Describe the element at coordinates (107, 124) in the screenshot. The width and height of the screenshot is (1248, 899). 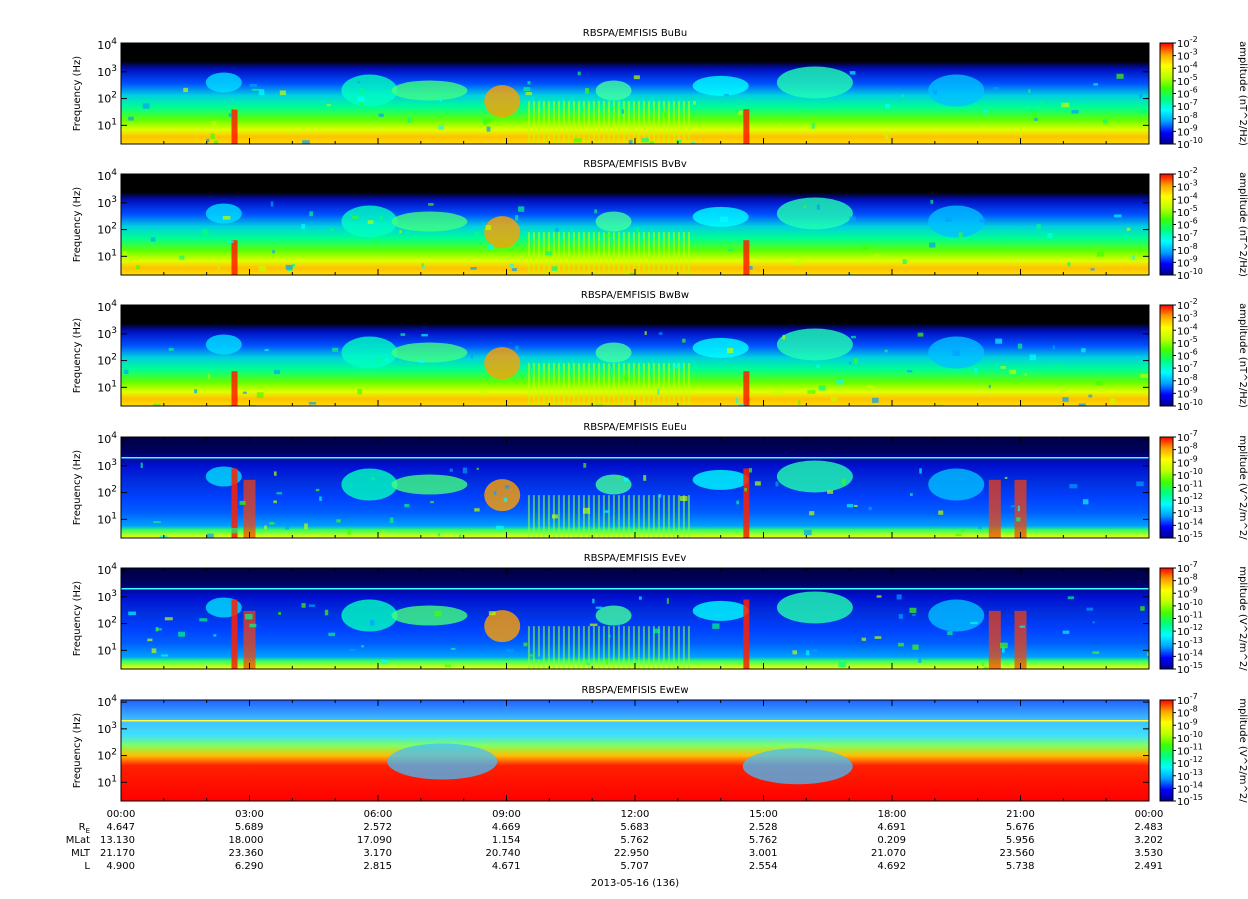
I see `y-tick-label: 101` at that location.